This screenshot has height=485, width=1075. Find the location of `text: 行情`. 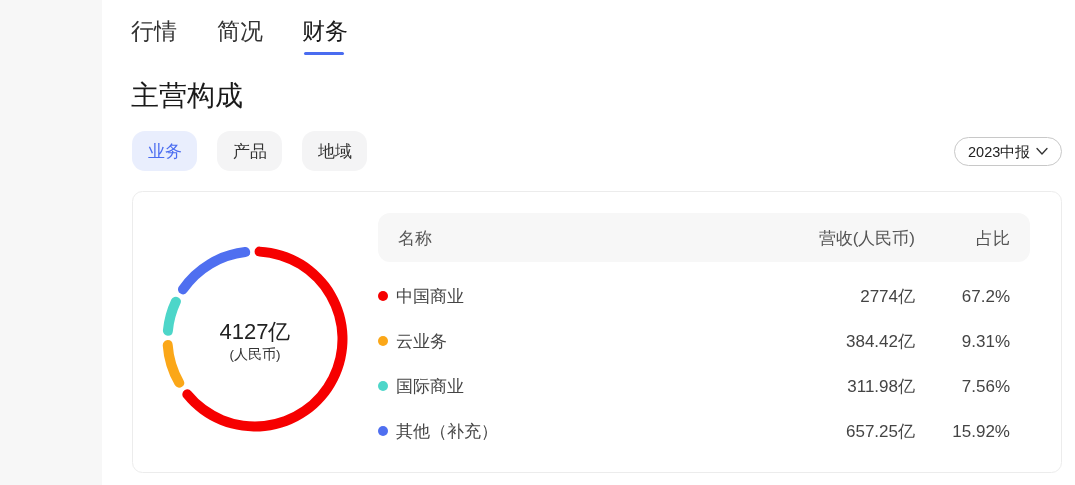

text: 行情 is located at coordinates (154, 31).